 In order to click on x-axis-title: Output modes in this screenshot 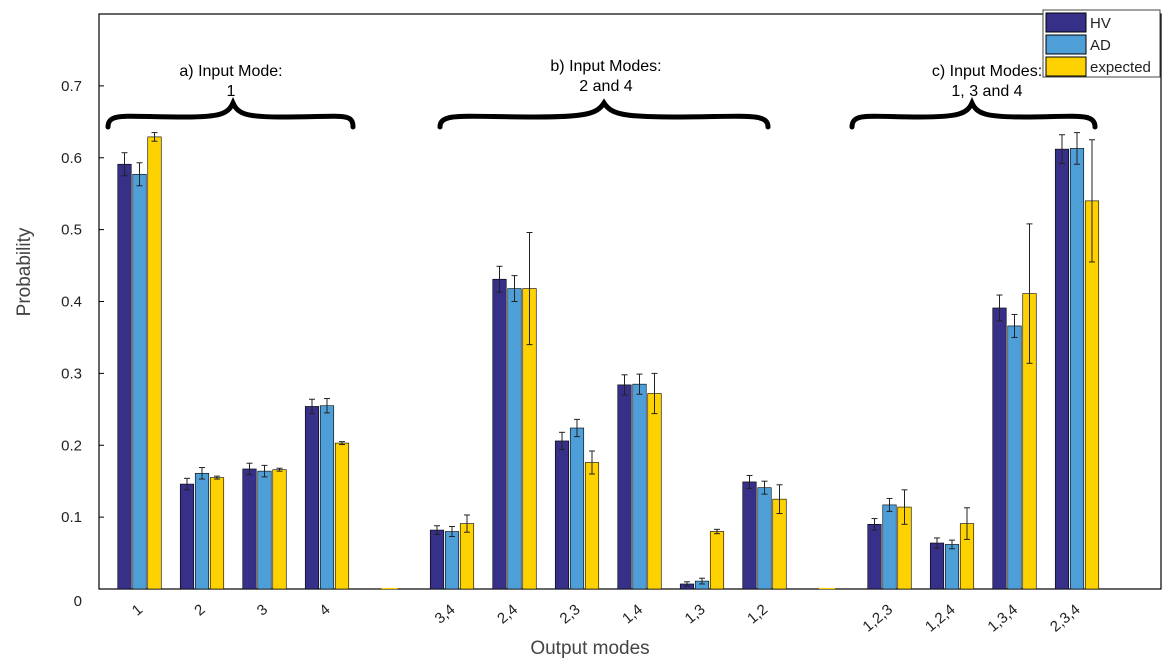, I will do `click(589, 648)`.